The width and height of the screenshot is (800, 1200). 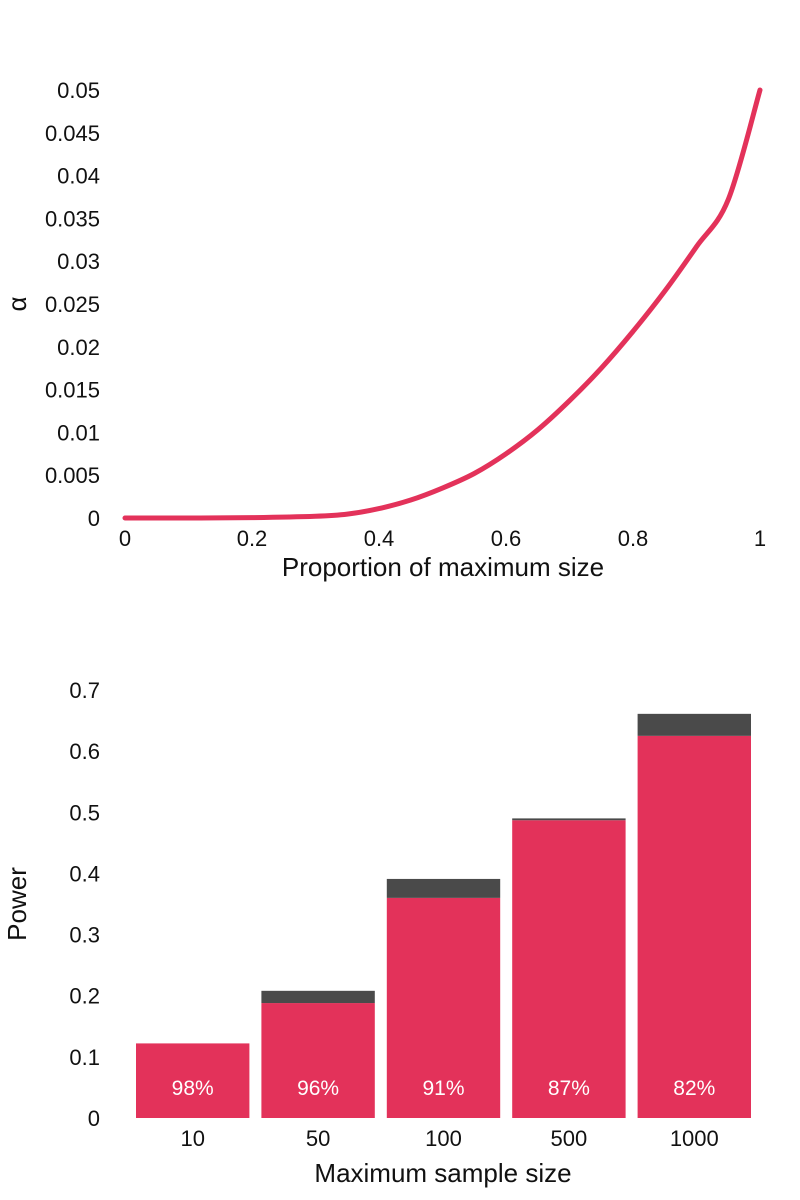 I want to click on bar-y-tick-label: 0.5, so click(x=84, y=812).